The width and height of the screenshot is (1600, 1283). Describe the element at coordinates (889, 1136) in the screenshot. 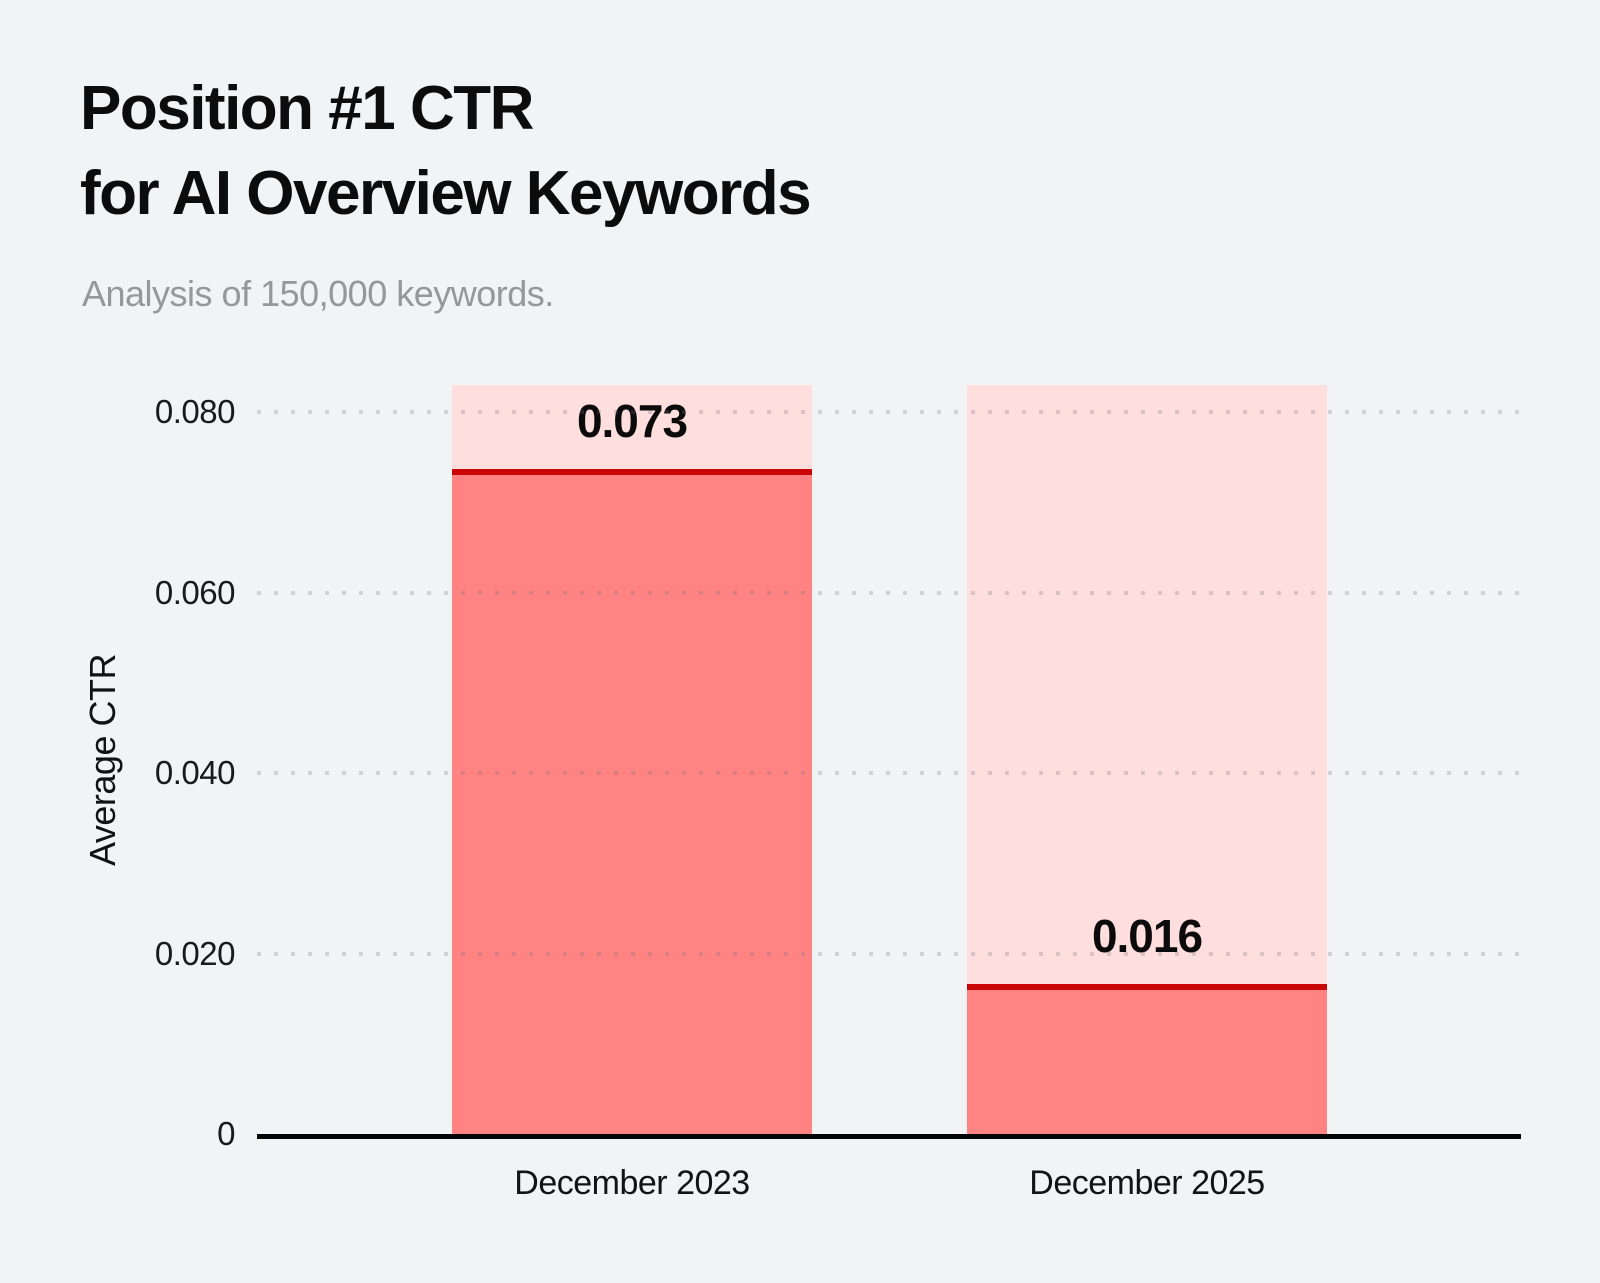

I see `x-axis-line` at that location.